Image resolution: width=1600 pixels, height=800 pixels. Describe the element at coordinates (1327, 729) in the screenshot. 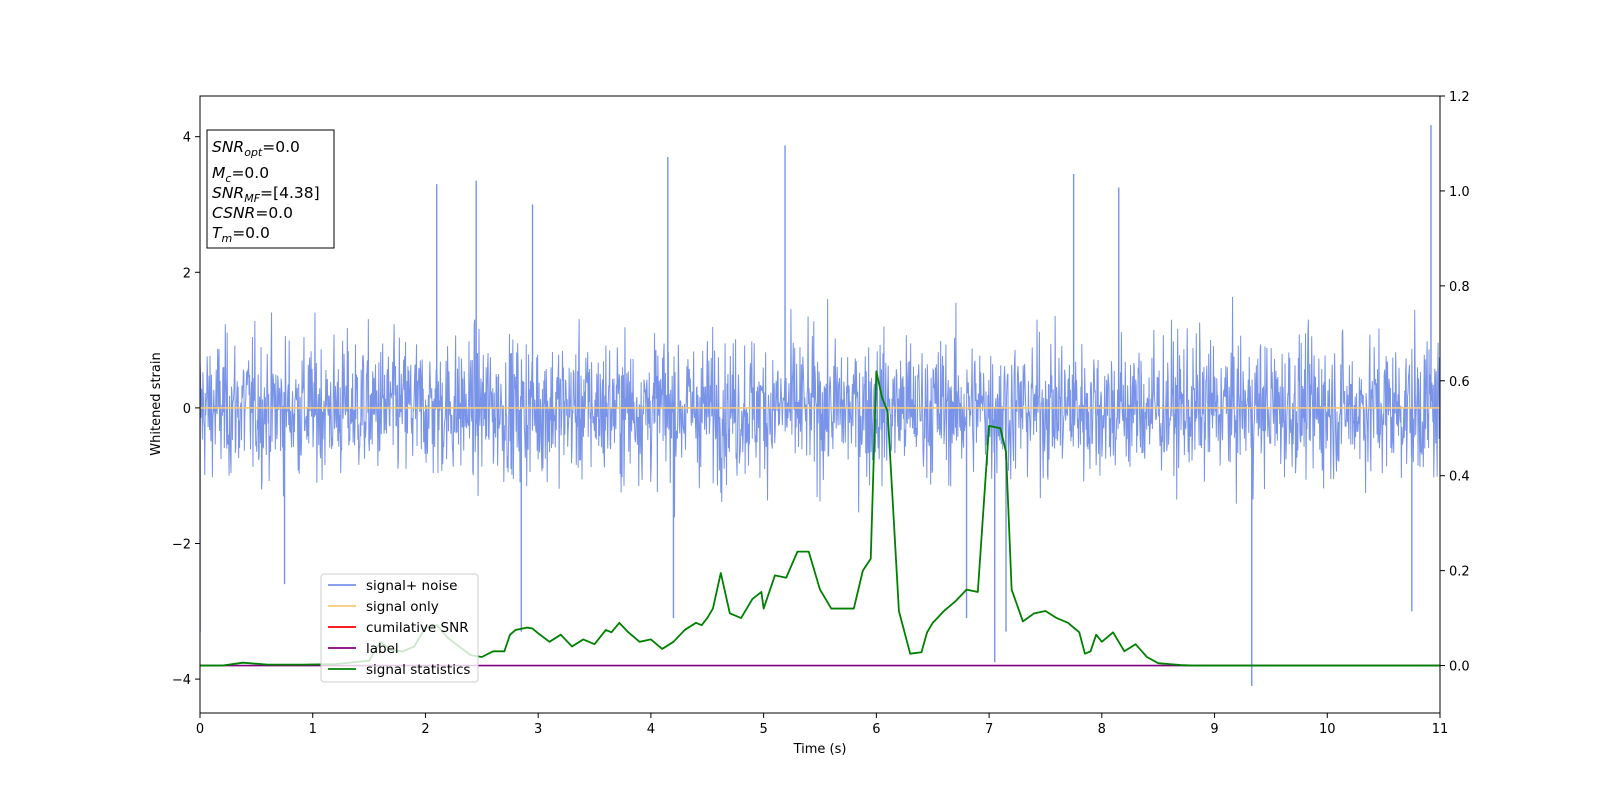

I see `x-tick-label: 10` at that location.